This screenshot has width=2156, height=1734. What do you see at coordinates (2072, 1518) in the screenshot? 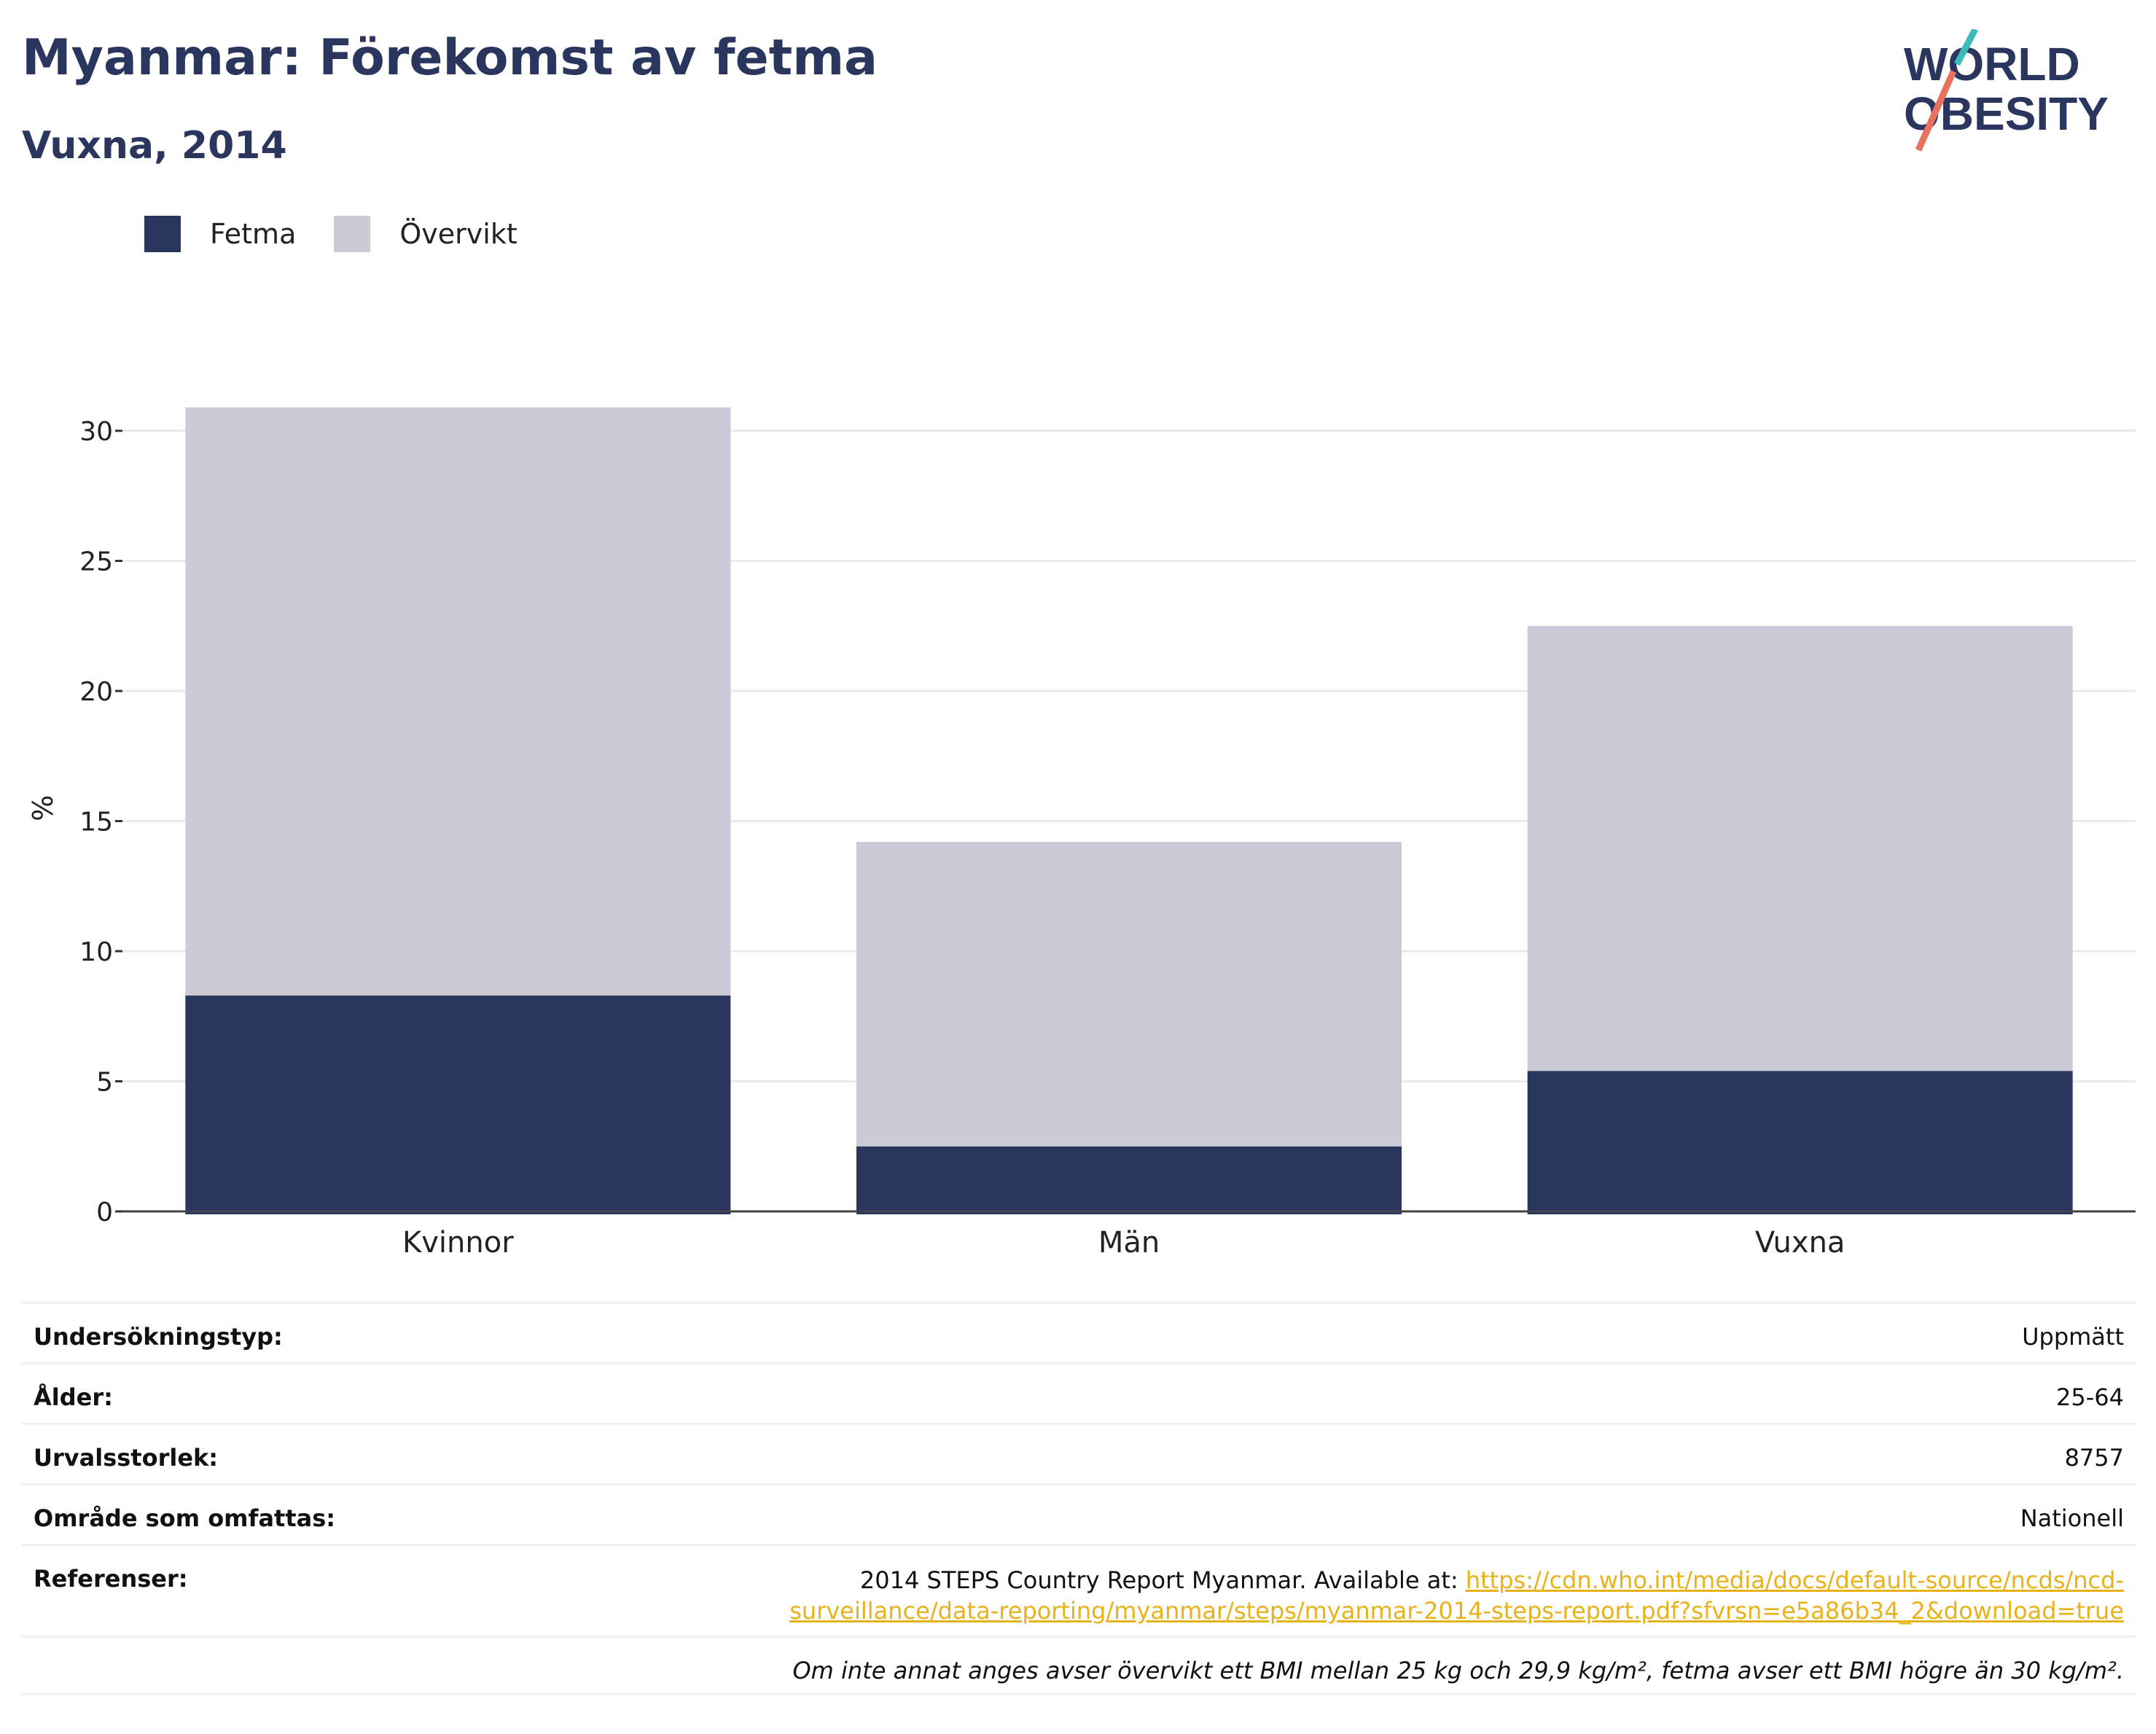
I see `info-value: Nationell` at bounding box center [2072, 1518].